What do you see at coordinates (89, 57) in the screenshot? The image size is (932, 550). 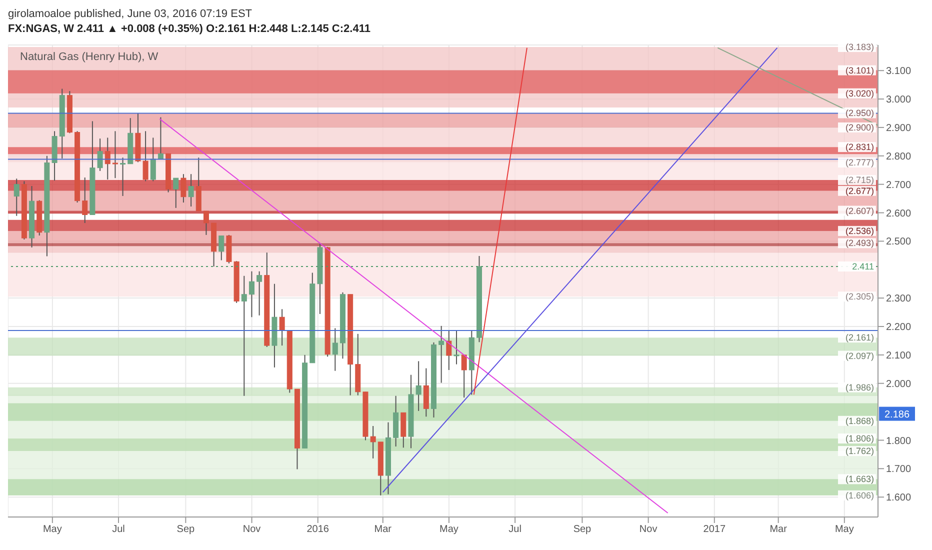 I see `annotation: Natural Gas (Henry Hub), W` at bounding box center [89, 57].